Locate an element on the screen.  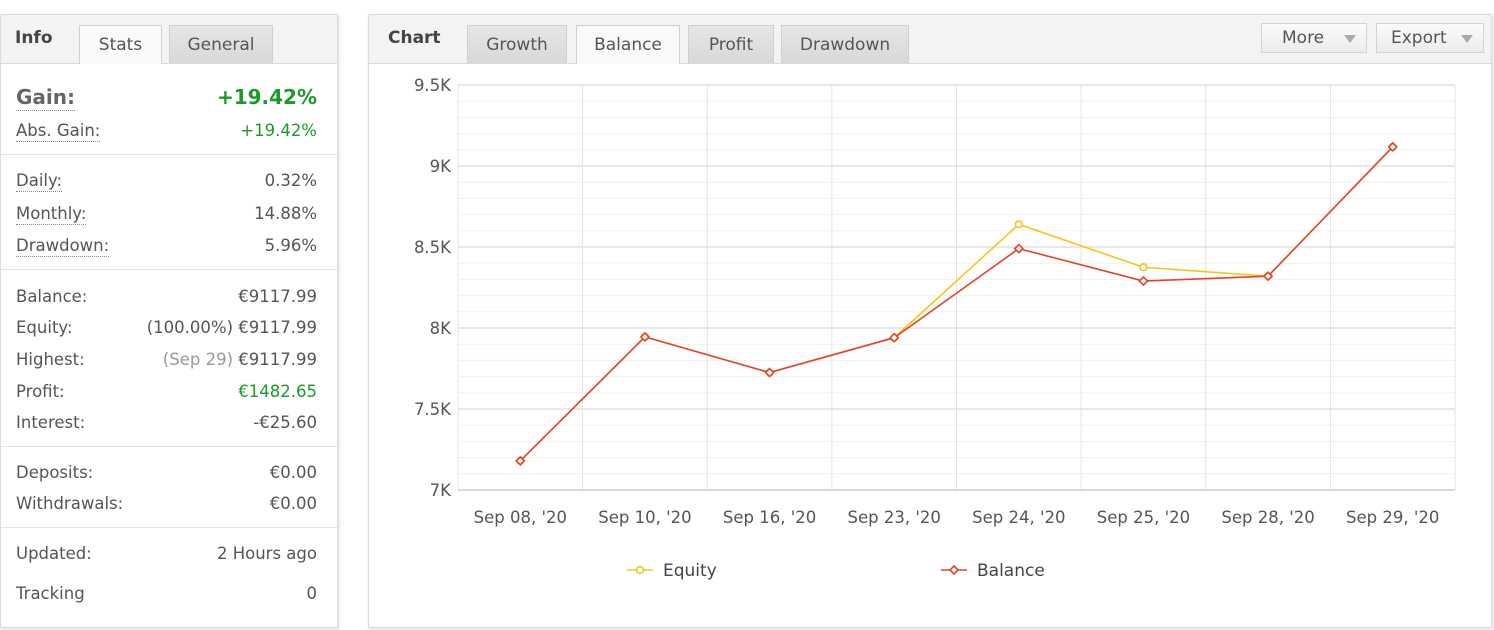
info-tabbar: Info Stats General is located at coordinates (169, 39).